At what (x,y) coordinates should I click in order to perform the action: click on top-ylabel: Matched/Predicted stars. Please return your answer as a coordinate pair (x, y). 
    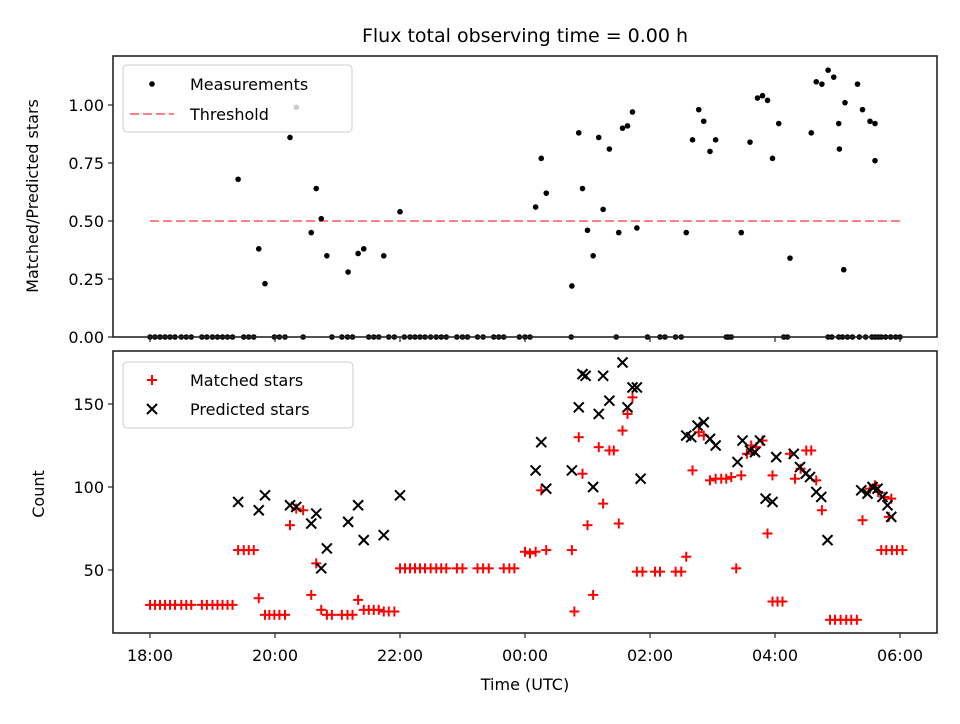
    Looking at the image, I should click on (32, 196).